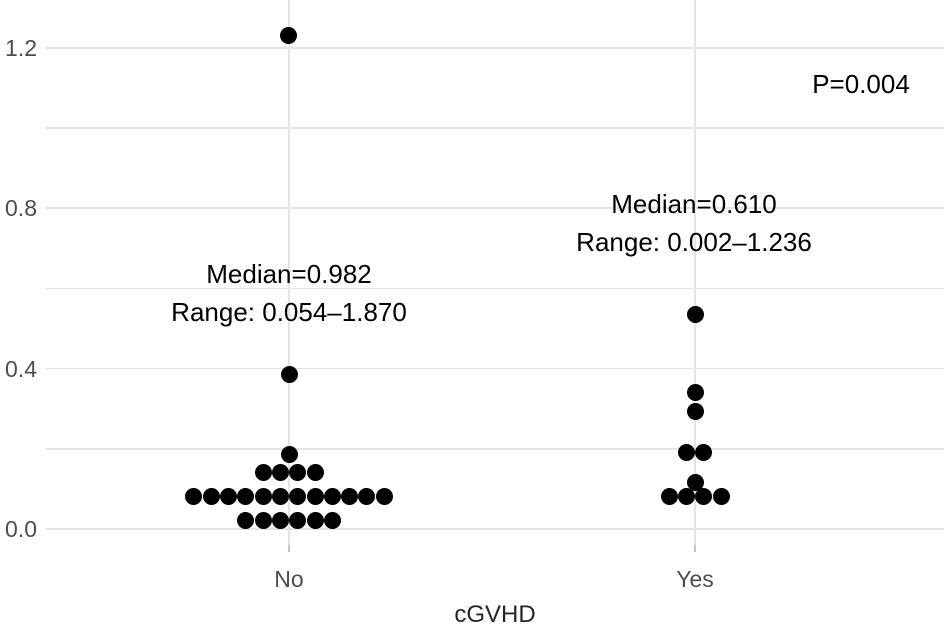 This screenshot has height=632, width=944. What do you see at coordinates (495, 614) in the screenshot?
I see `x-axis-title: cGVHD` at bounding box center [495, 614].